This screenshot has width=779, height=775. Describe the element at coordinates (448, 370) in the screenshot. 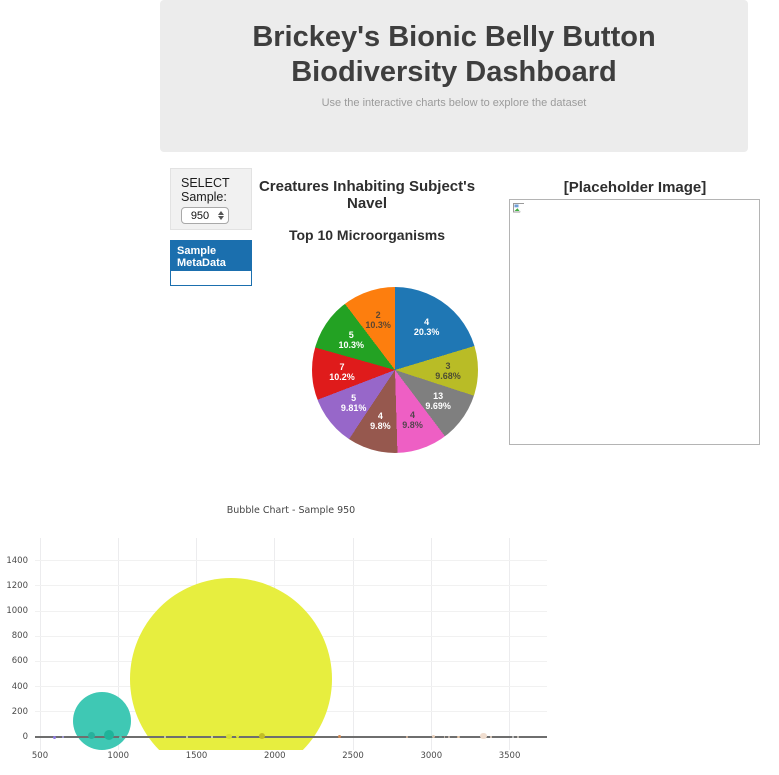

I see `pie-slice-label: 3 9.68%` at that location.